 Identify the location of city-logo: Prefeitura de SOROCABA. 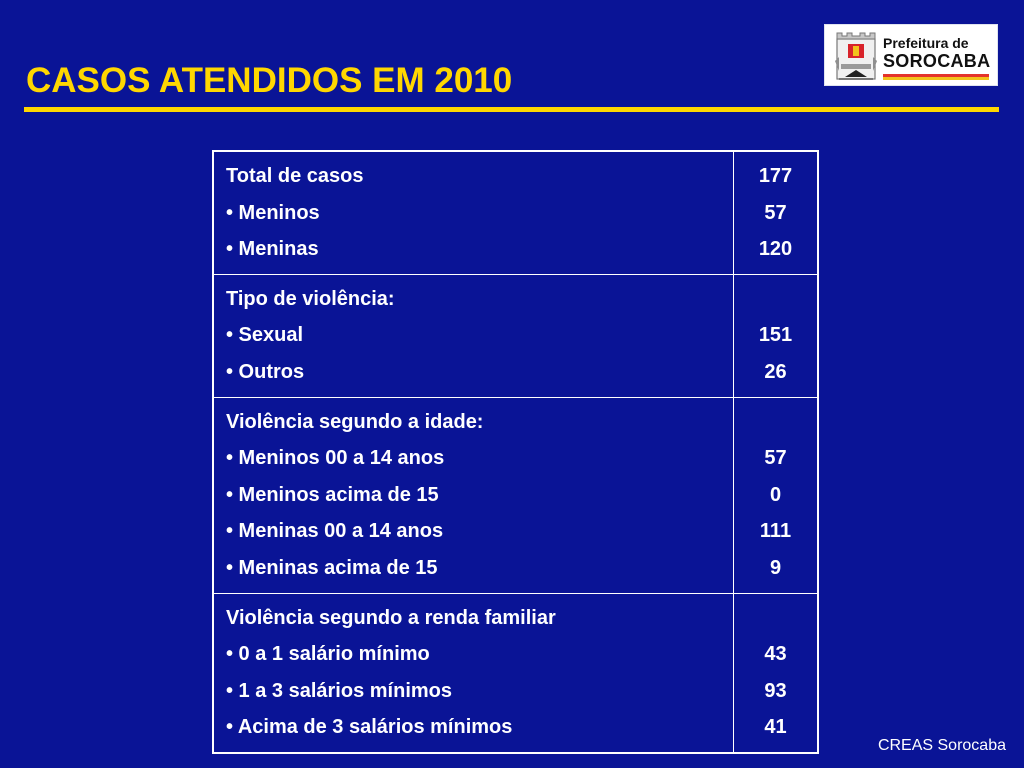
(911, 55).